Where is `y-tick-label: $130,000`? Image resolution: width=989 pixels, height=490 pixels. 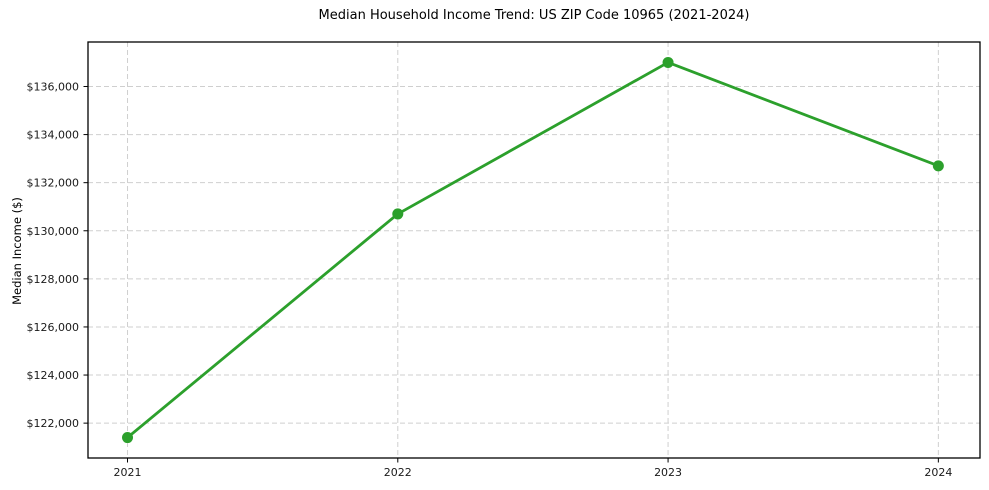
y-tick-label: $130,000 is located at coordinates (53, 231).